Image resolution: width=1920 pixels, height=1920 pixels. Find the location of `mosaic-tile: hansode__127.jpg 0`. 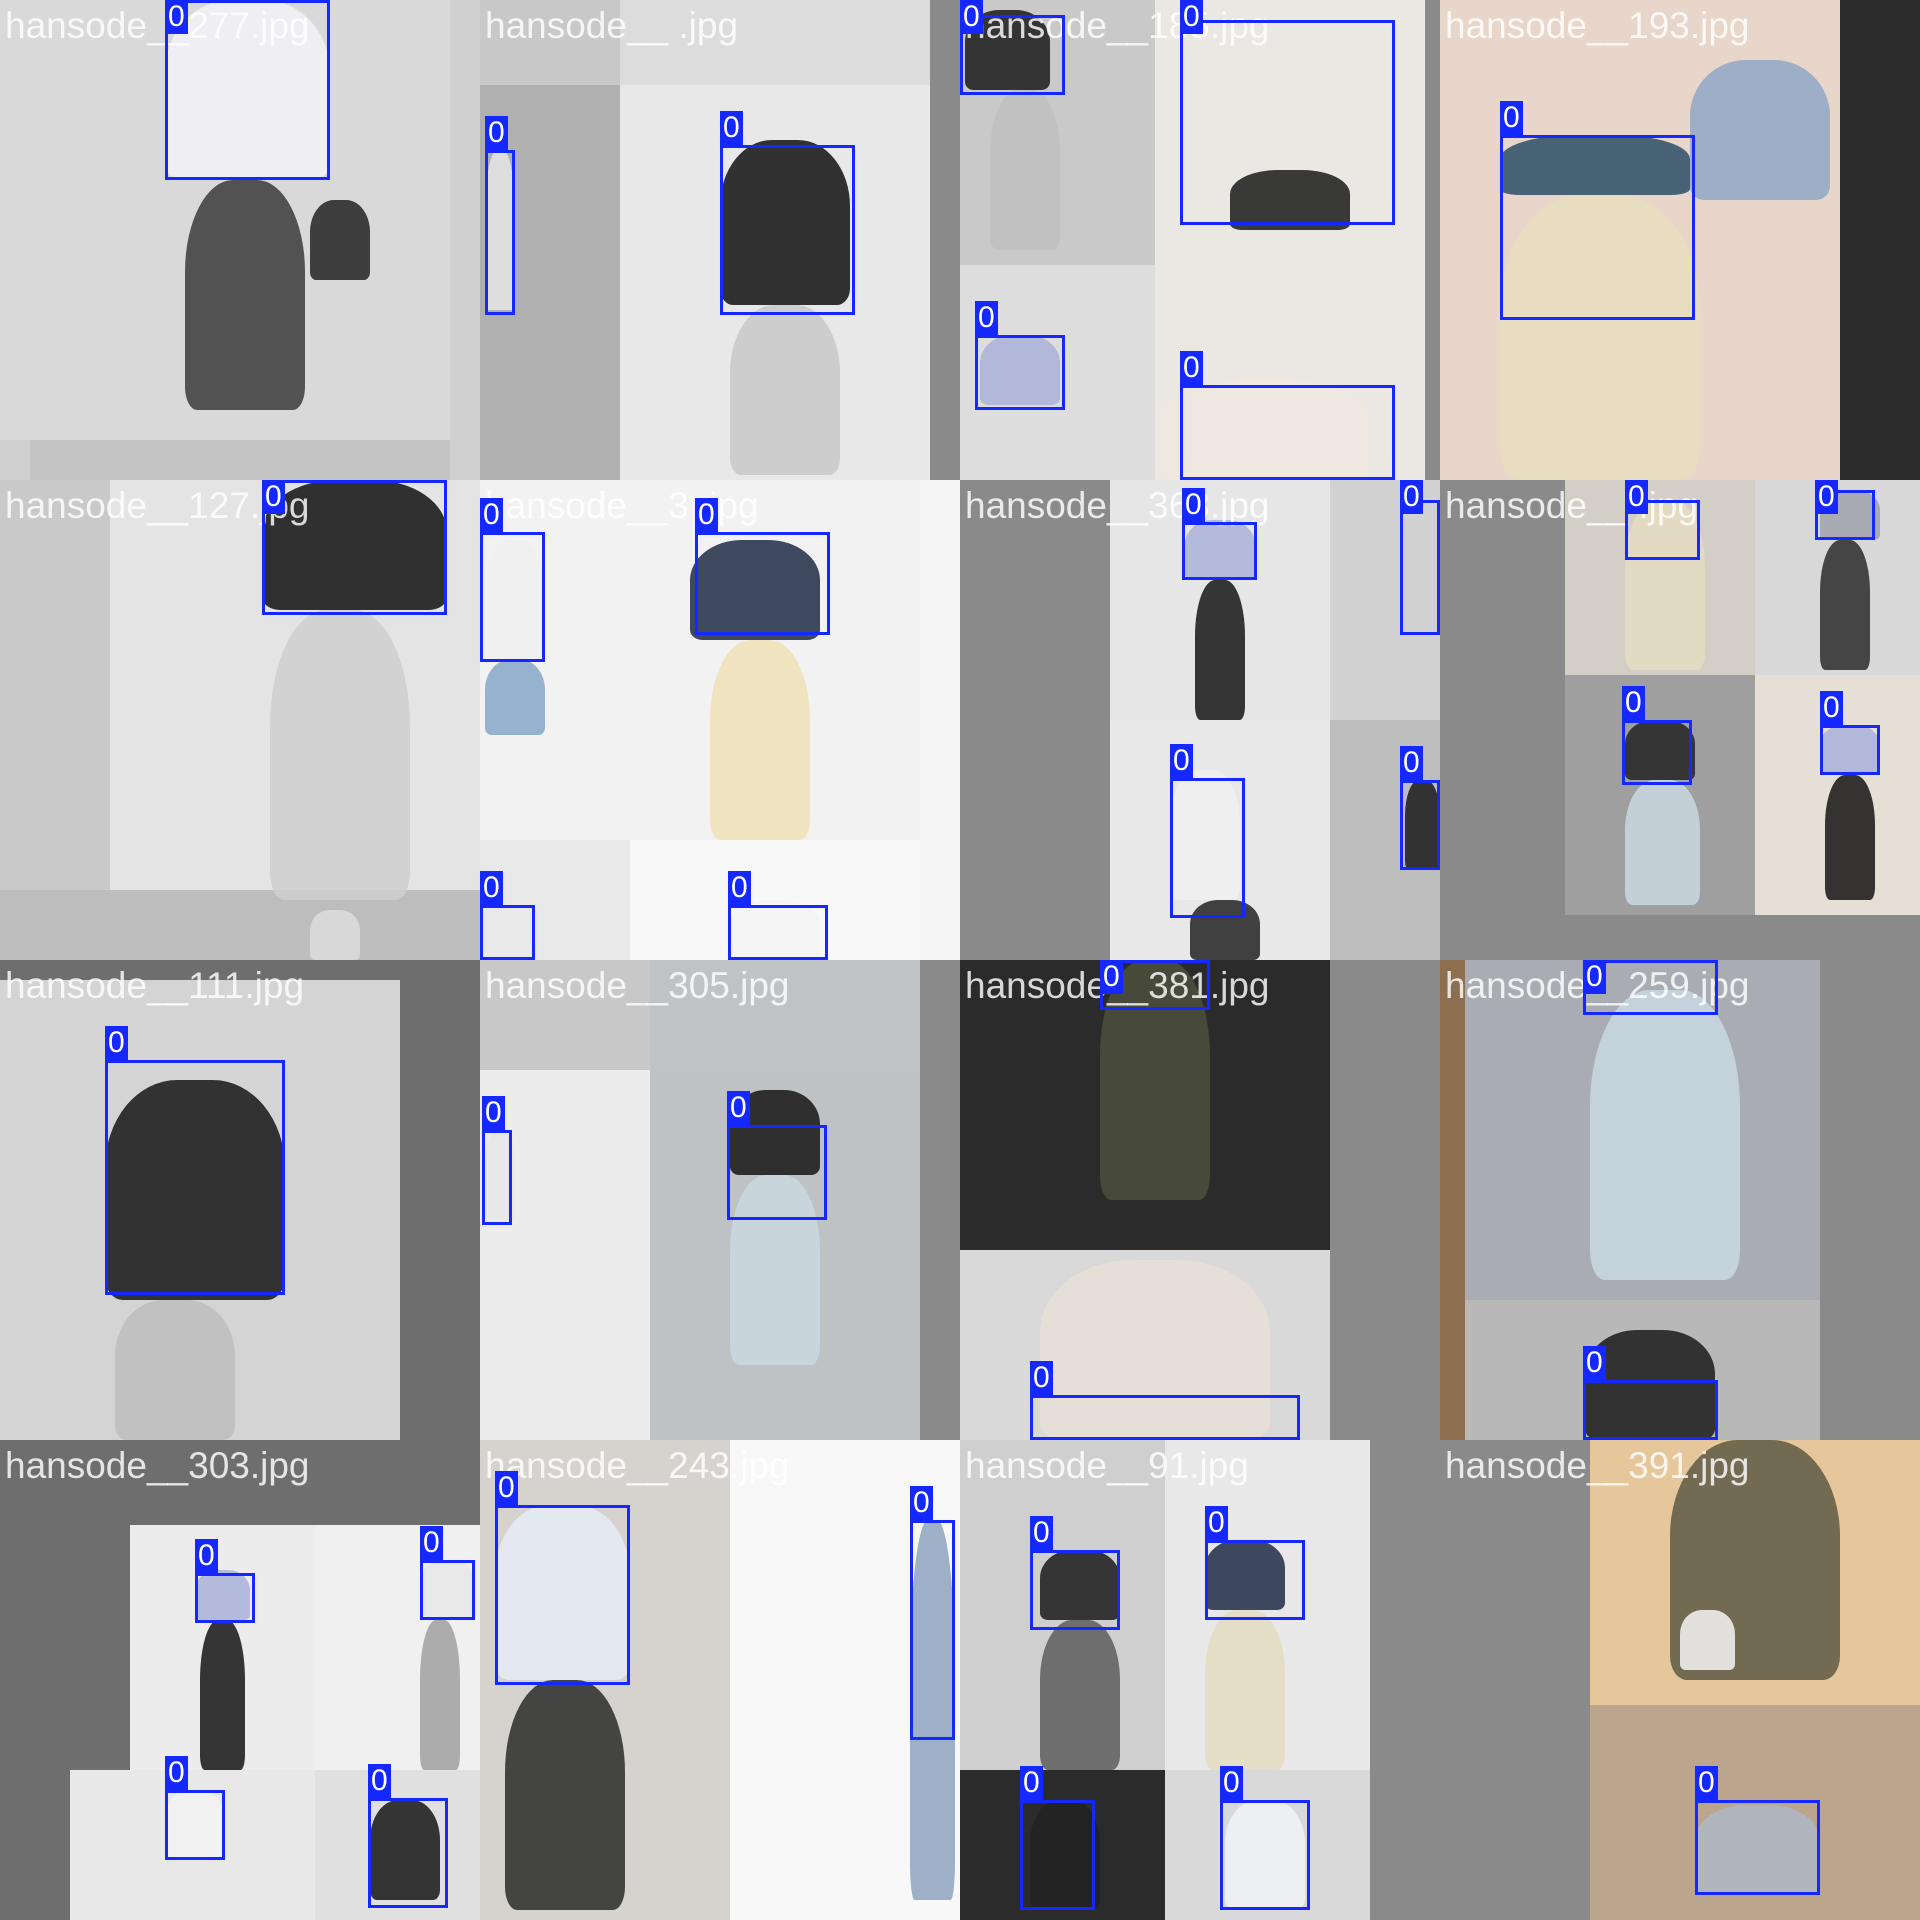

mosaic-tile: hansode__127.jpg 0 is located at coordinates (240, 720).